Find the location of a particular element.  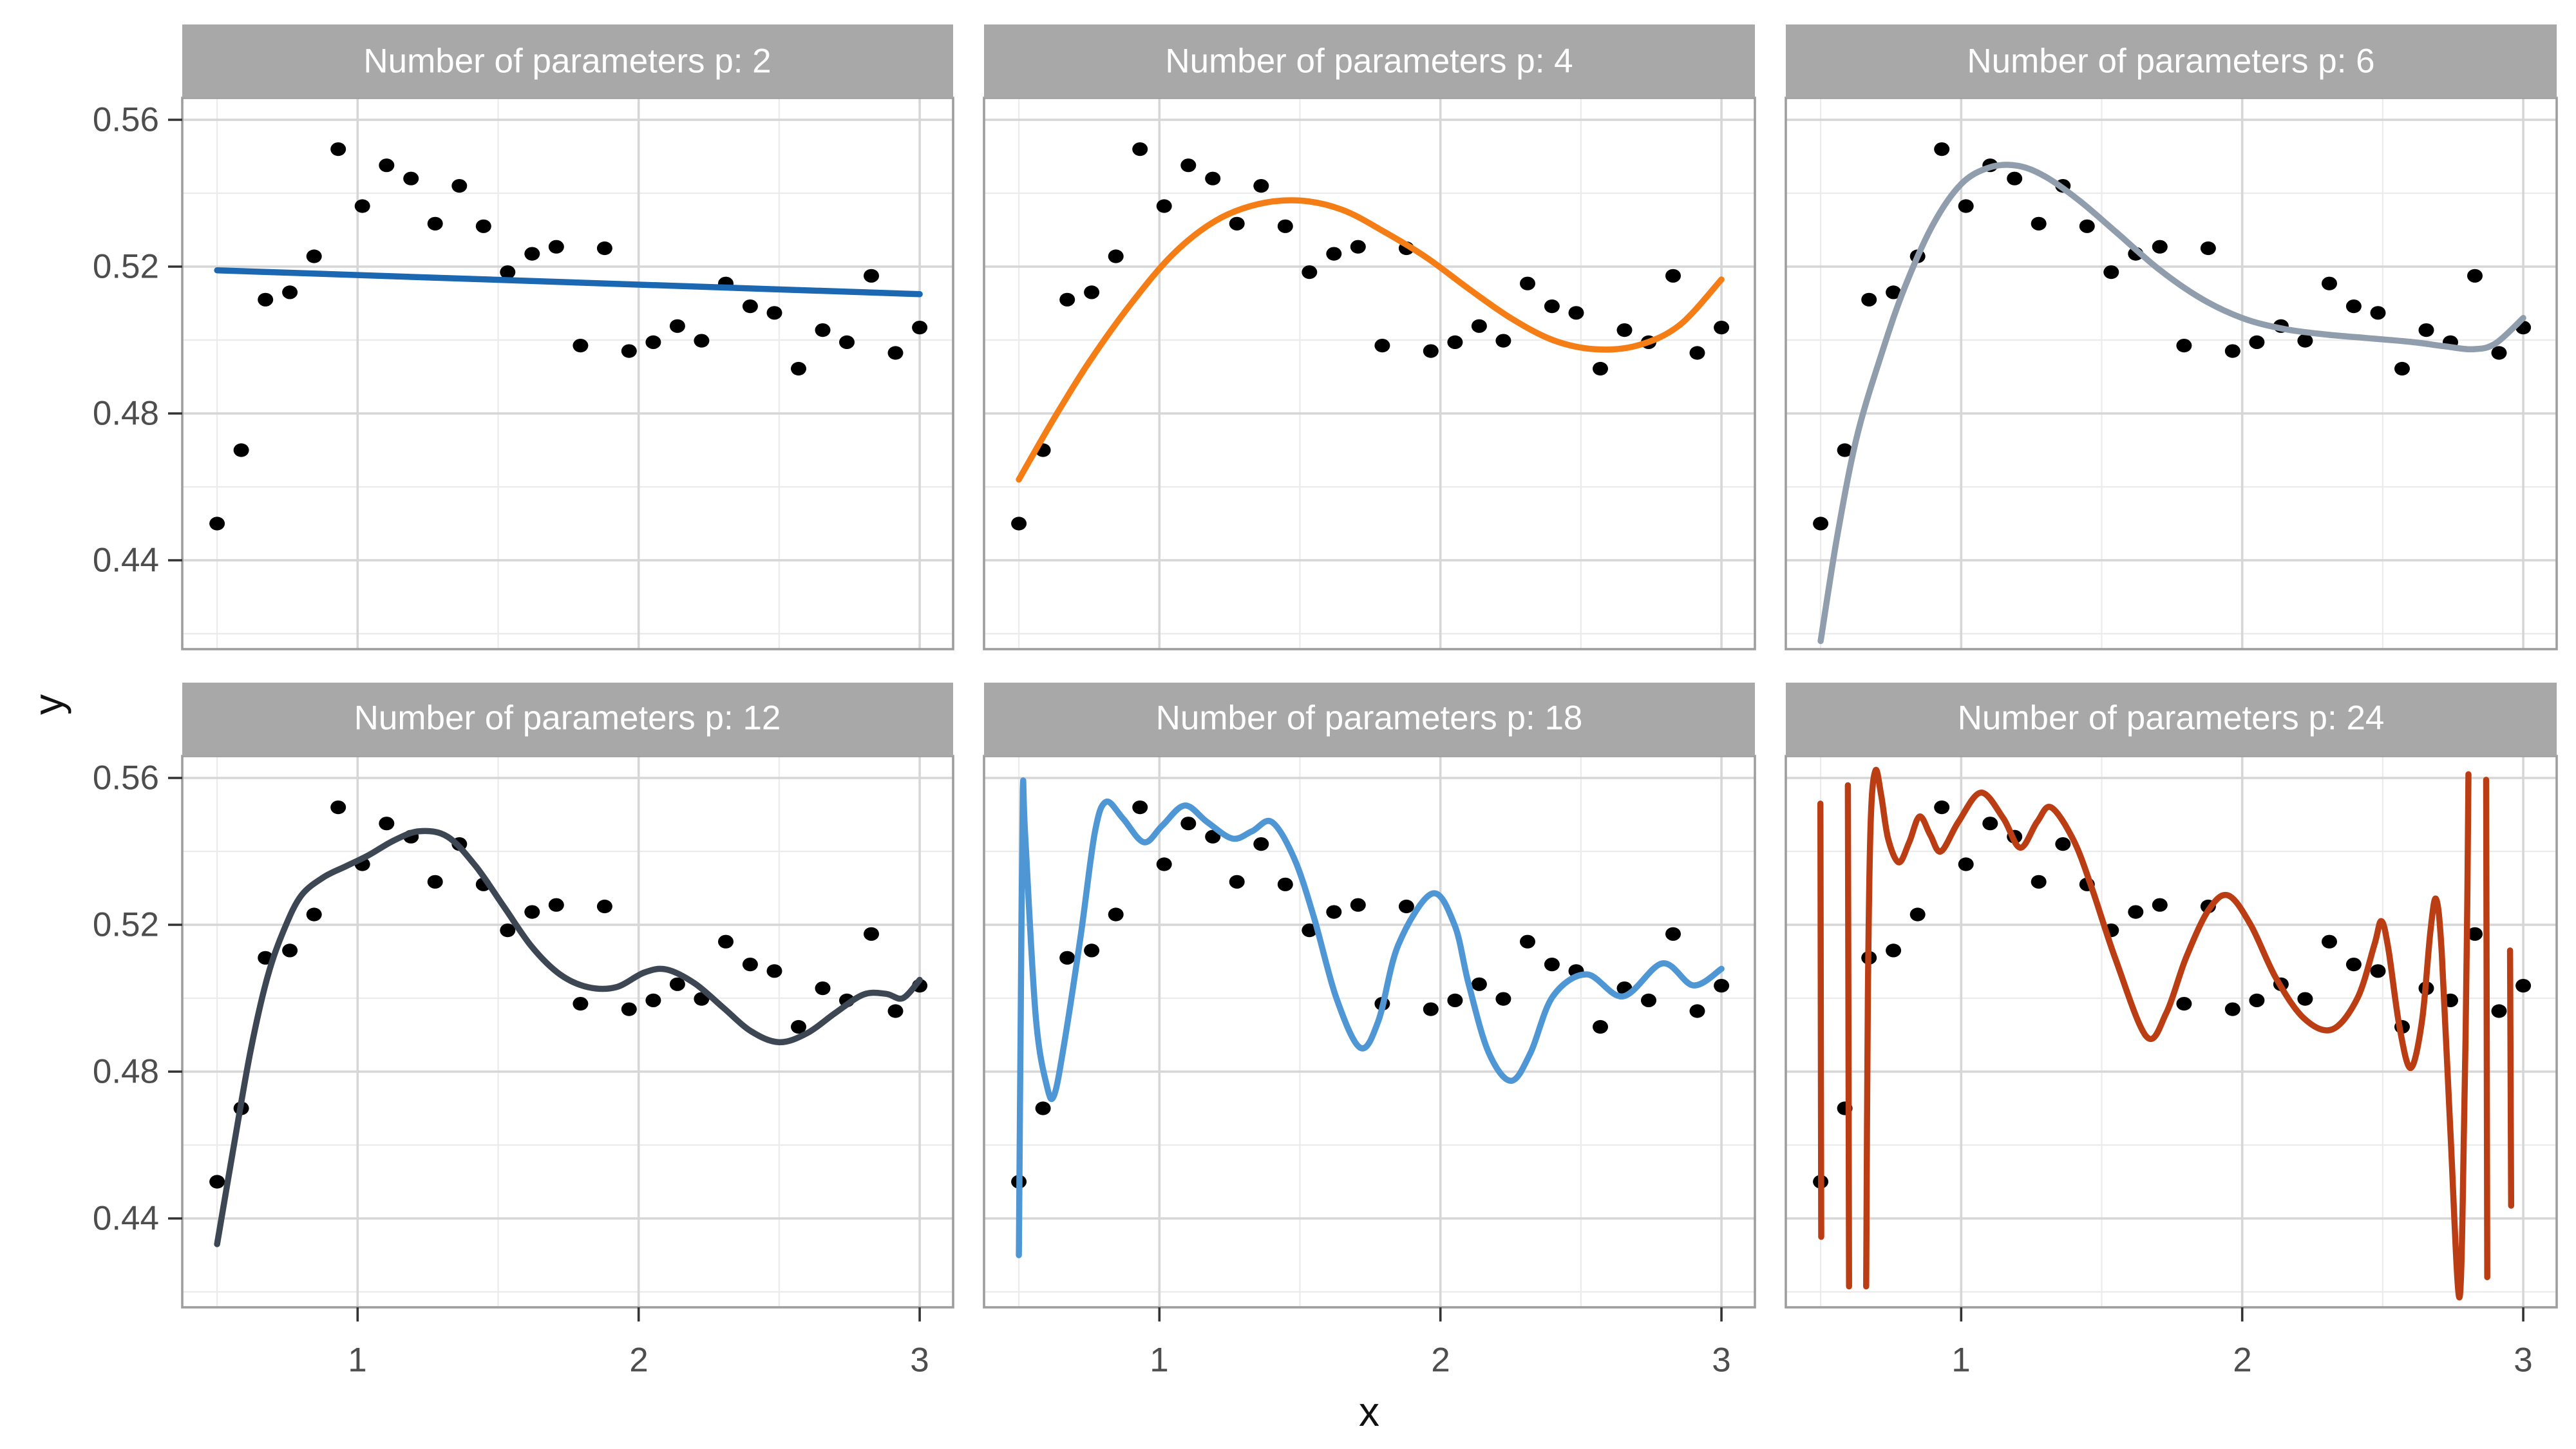

x-tick-label: 1 is located at coordinates (1159, 1360).